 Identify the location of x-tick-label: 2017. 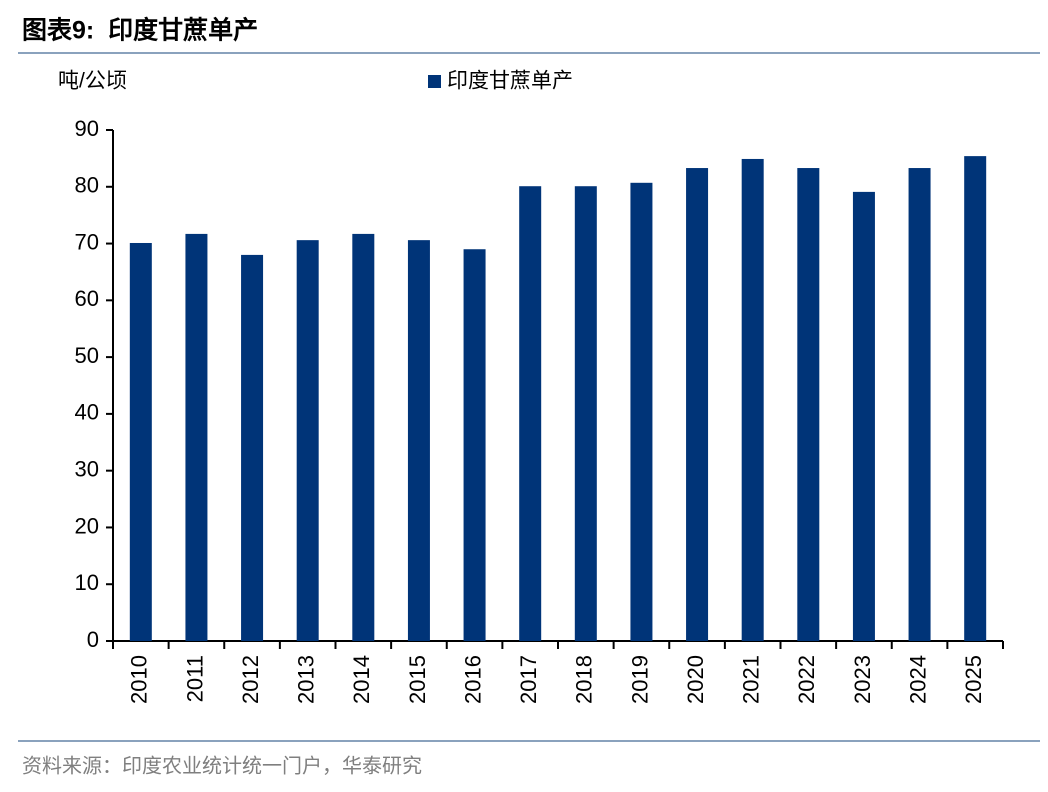
(528, 679).